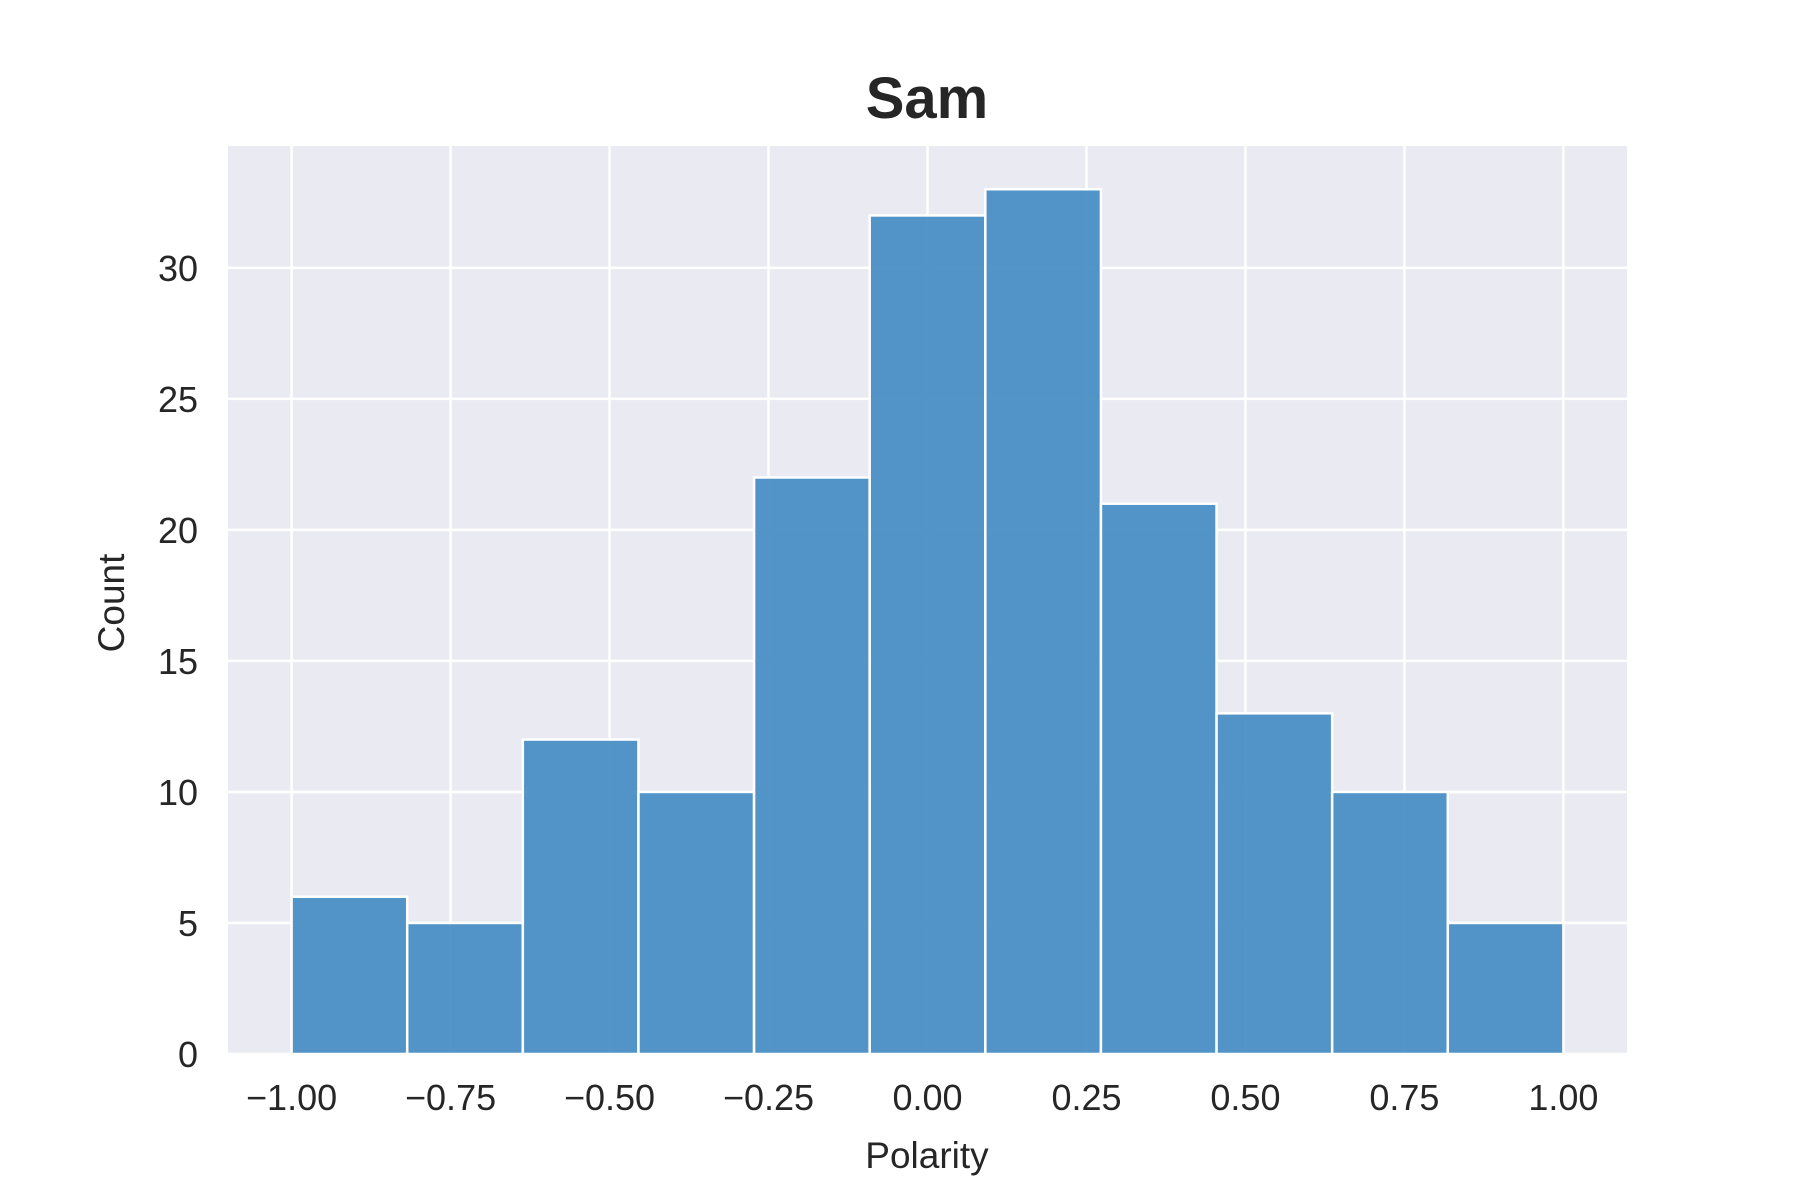 This screenshot has width=1800, height=1200. I want to click on y-tick-label: 10, so click(178, 792).